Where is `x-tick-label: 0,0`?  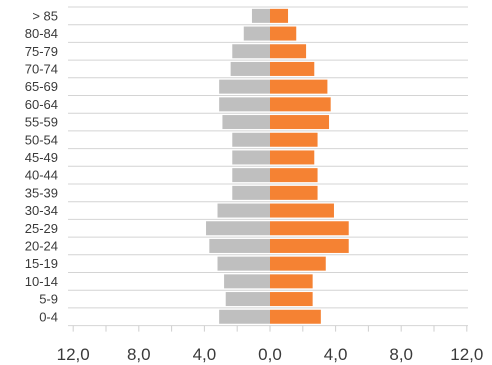
x-tick-label: 0,0 is located at coordinates (270, 354).